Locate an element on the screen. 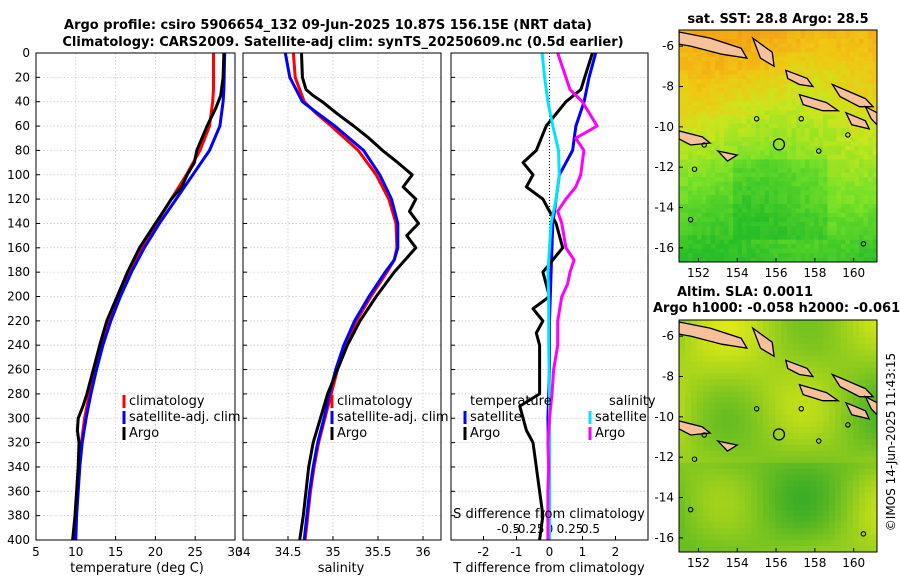 The width and height of the screenshot is (900, 580). sst-map: 152 154 156 158 160 -6 -8 -10 -12 -14 -16 is located at coordinates (766, 154).